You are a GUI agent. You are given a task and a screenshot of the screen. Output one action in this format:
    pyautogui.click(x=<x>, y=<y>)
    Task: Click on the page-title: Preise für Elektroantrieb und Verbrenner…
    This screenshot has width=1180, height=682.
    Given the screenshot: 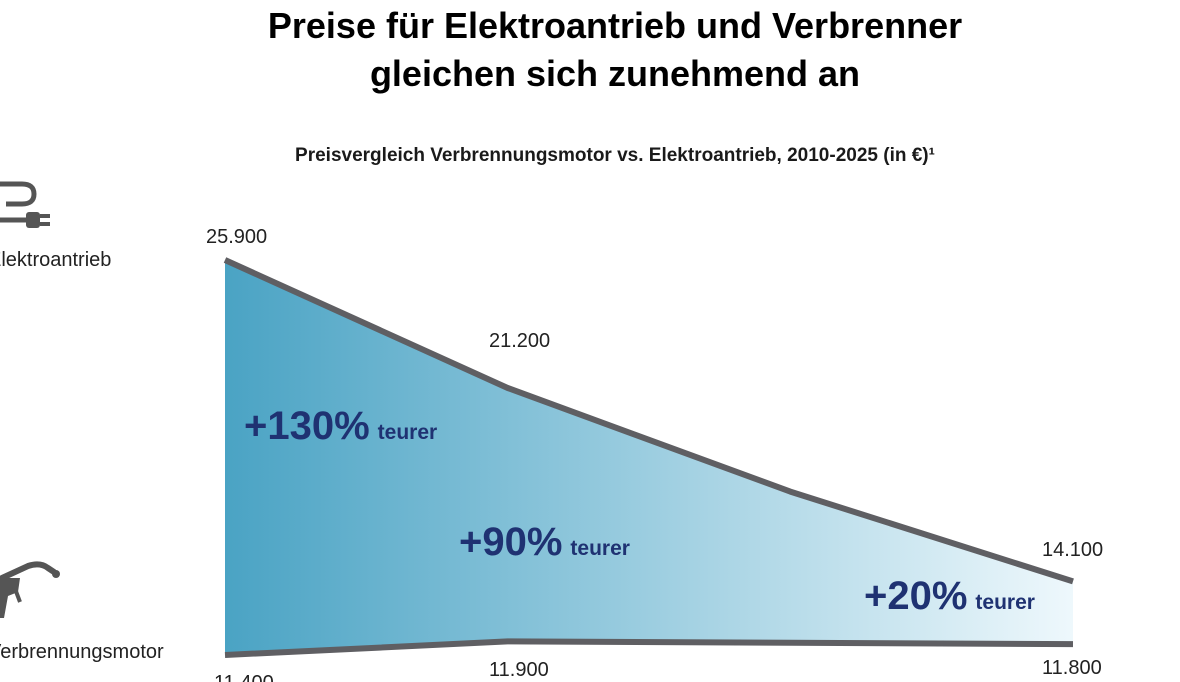 What is the action you would take?
    pyautogui.click(x=590, y=50)
    